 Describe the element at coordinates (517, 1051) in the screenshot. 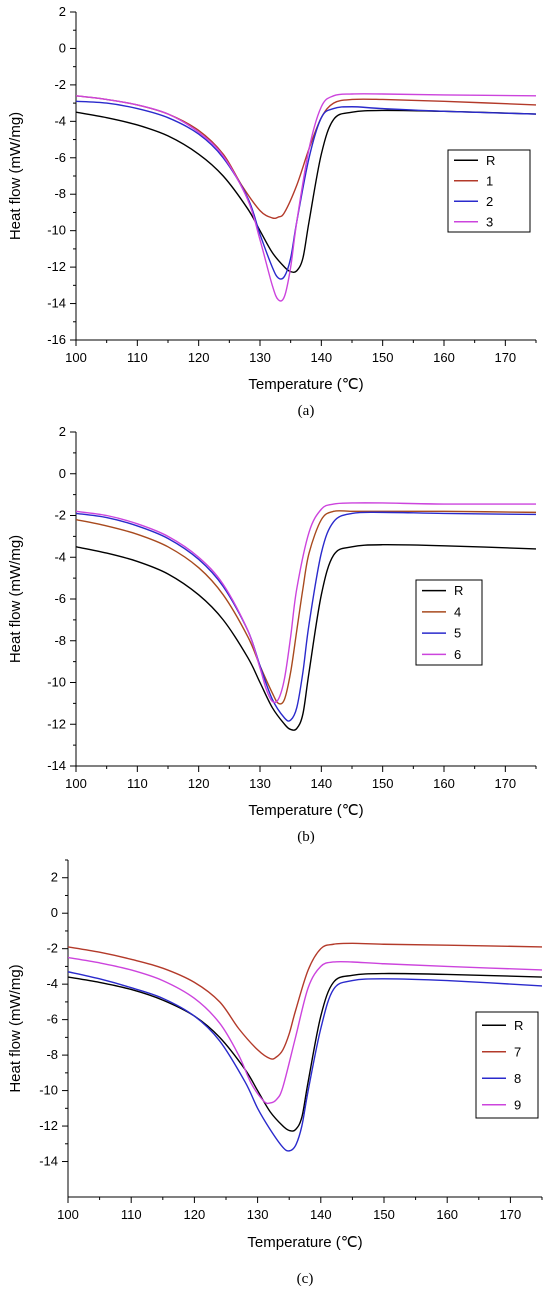

I see `legend-label-7: 7` at that location.